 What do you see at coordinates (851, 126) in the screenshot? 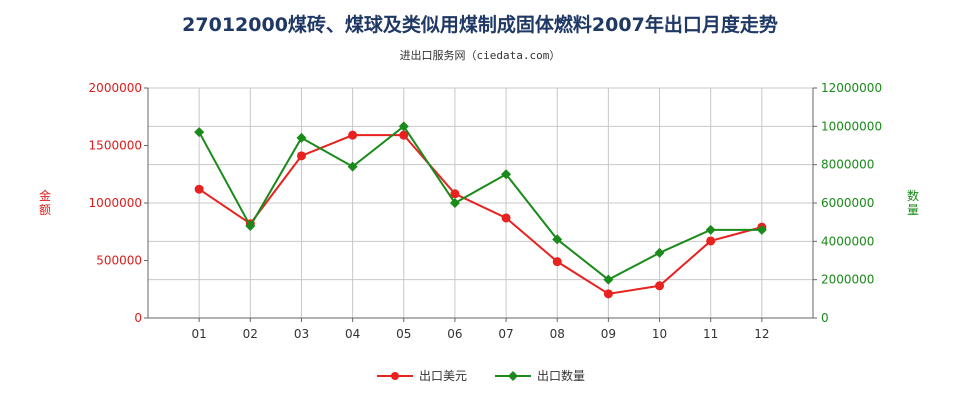
I see `y-right-tick-label: 10000000` at bounding box center [851, 126].